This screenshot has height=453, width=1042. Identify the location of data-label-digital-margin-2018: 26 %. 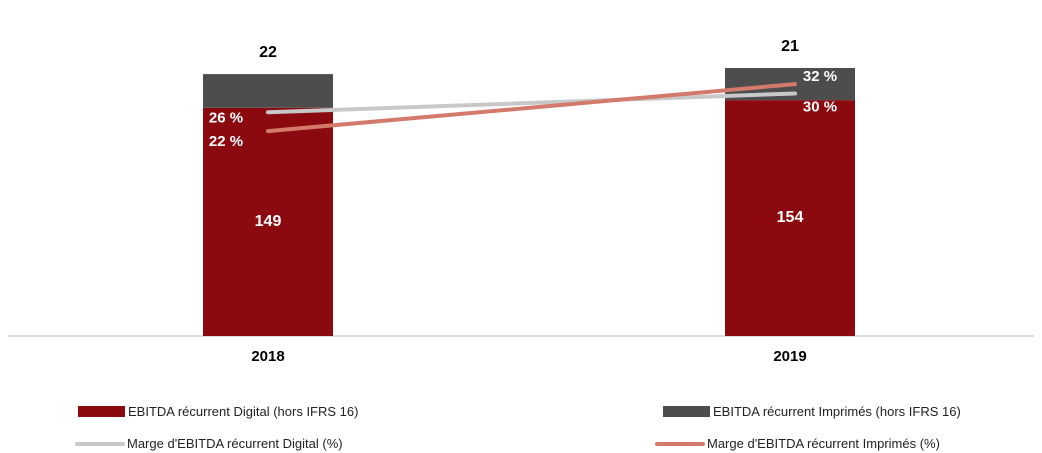
(226, 117).